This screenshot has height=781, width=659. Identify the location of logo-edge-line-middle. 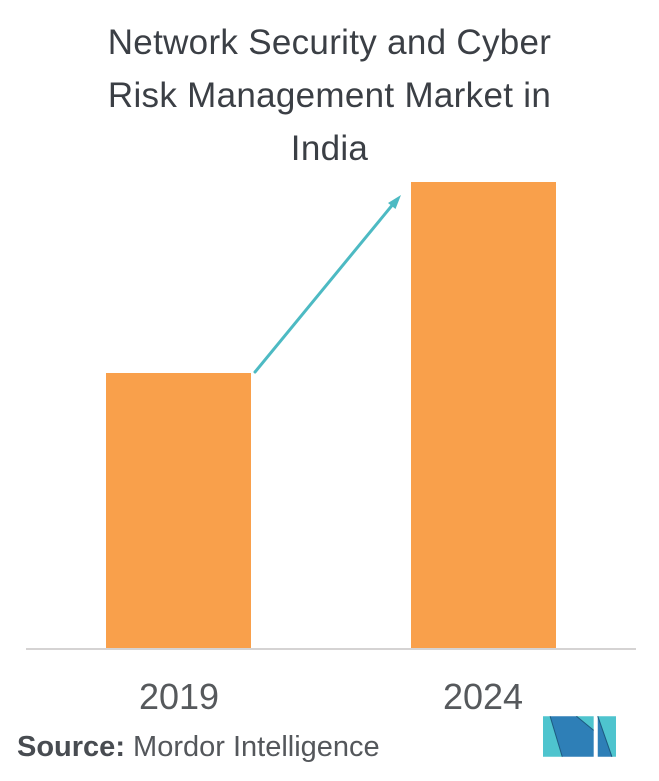
(585, 723).